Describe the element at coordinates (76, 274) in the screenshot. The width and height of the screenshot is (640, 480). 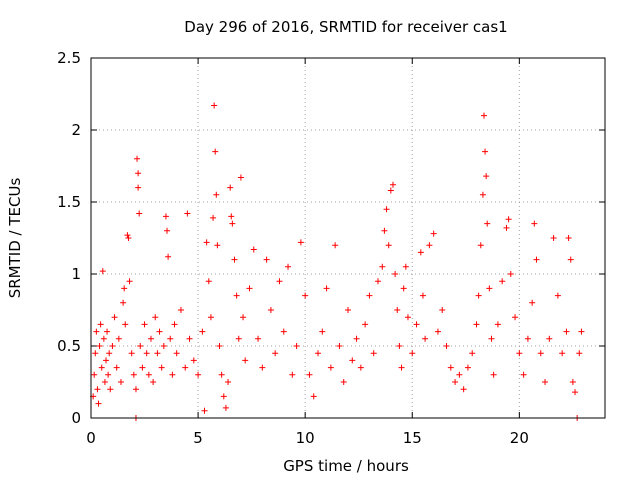
I see `y-tick-label: 1` at that location.